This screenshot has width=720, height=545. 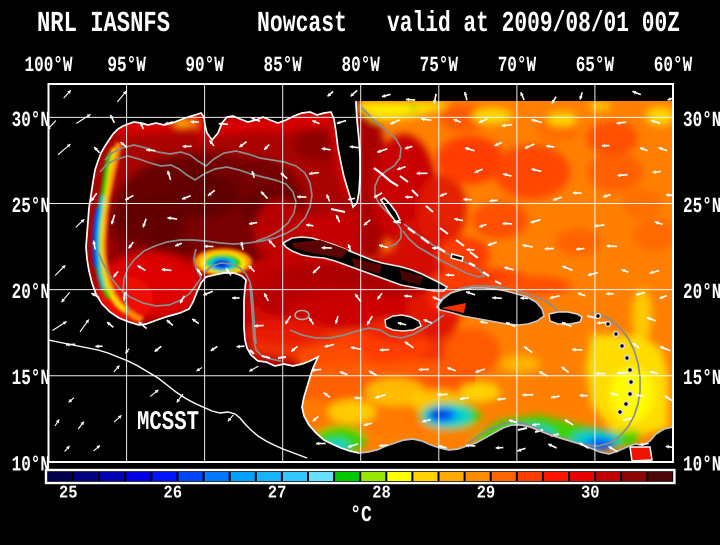 I want to click on svg-text: NRL IASNFS, so click(x=103, y=23).